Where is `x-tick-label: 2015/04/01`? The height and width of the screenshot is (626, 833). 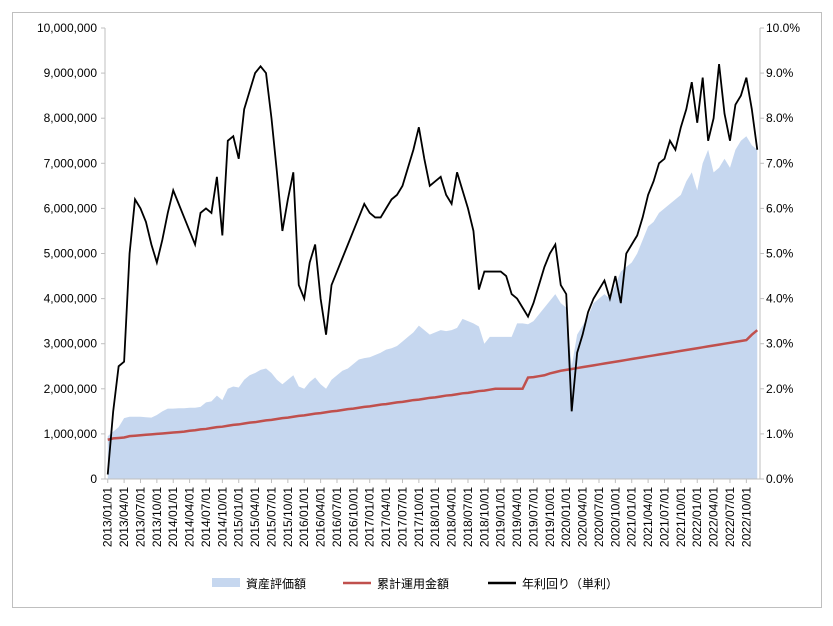
x-tick-label: 2015/04/01 is located at coordinates (255, 517).